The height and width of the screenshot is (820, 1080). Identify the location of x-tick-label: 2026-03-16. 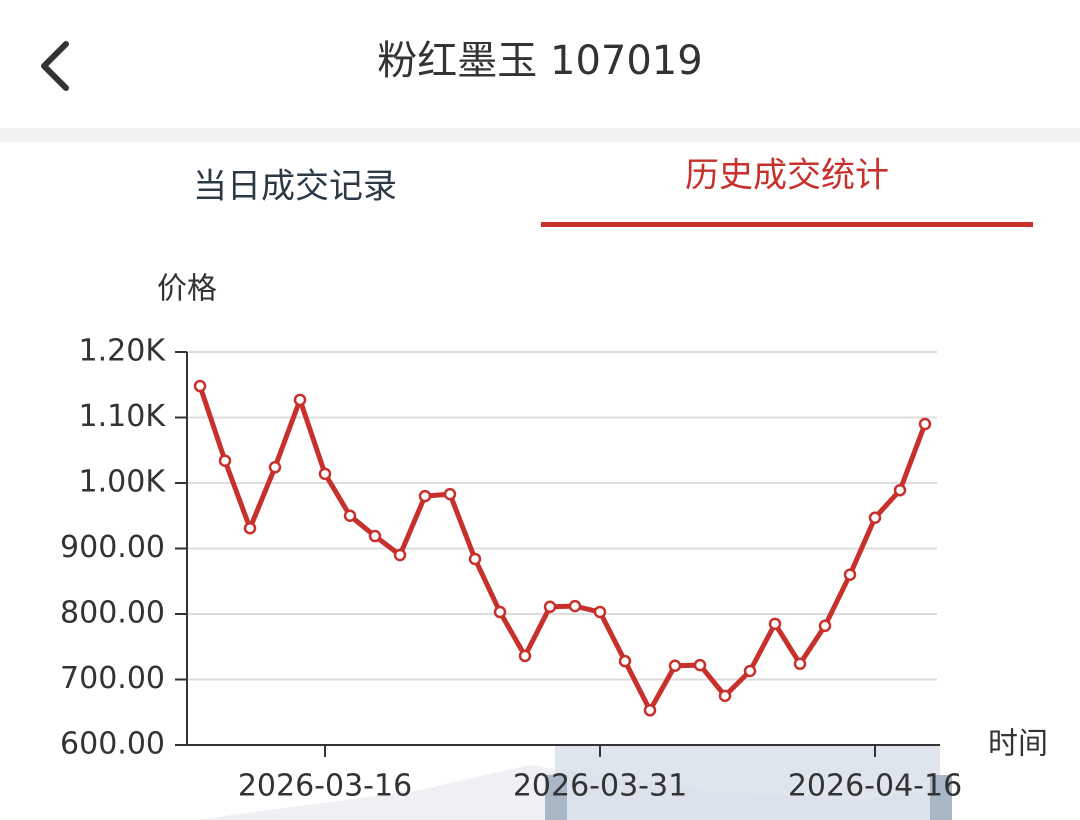
(325, 786).